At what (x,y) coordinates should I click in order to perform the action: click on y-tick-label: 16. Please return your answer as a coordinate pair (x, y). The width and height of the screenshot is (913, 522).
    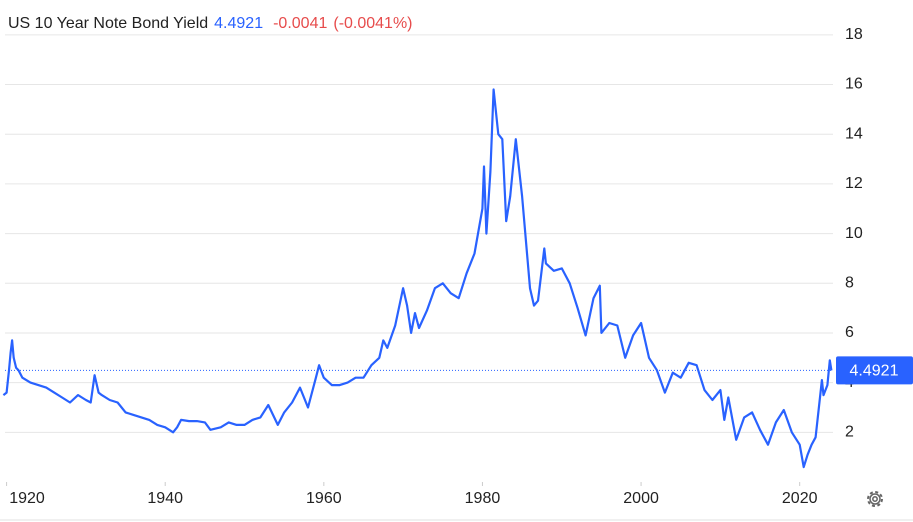
    Looking at the image, I should click on (854, 84).